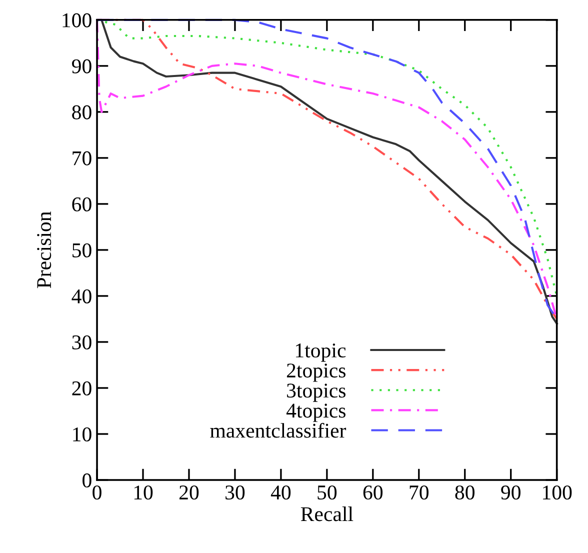  I want to click on y-tick-label: 80, so click(82, 112).